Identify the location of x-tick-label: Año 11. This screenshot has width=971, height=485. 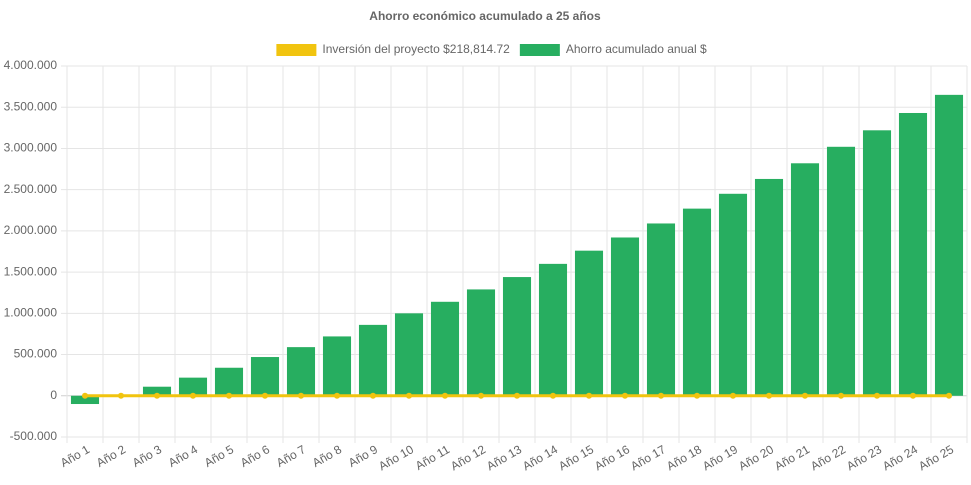
(432, 457).